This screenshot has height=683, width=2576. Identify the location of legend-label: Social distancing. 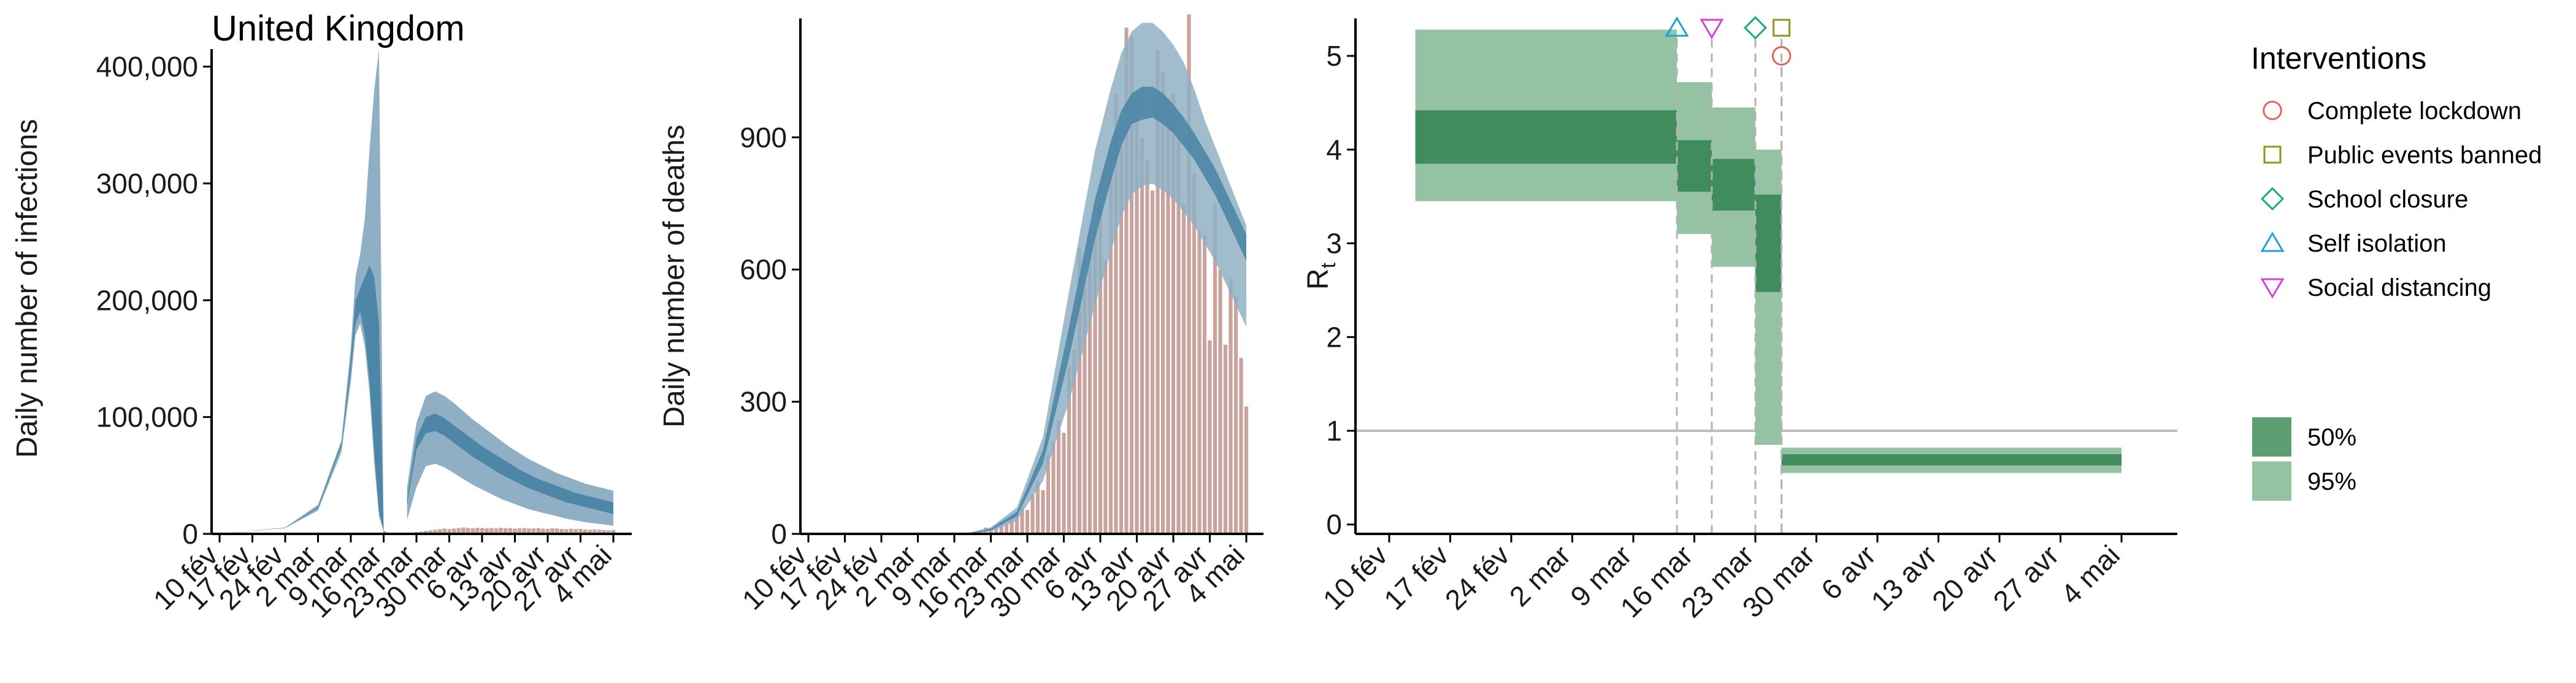
(2399, 287).